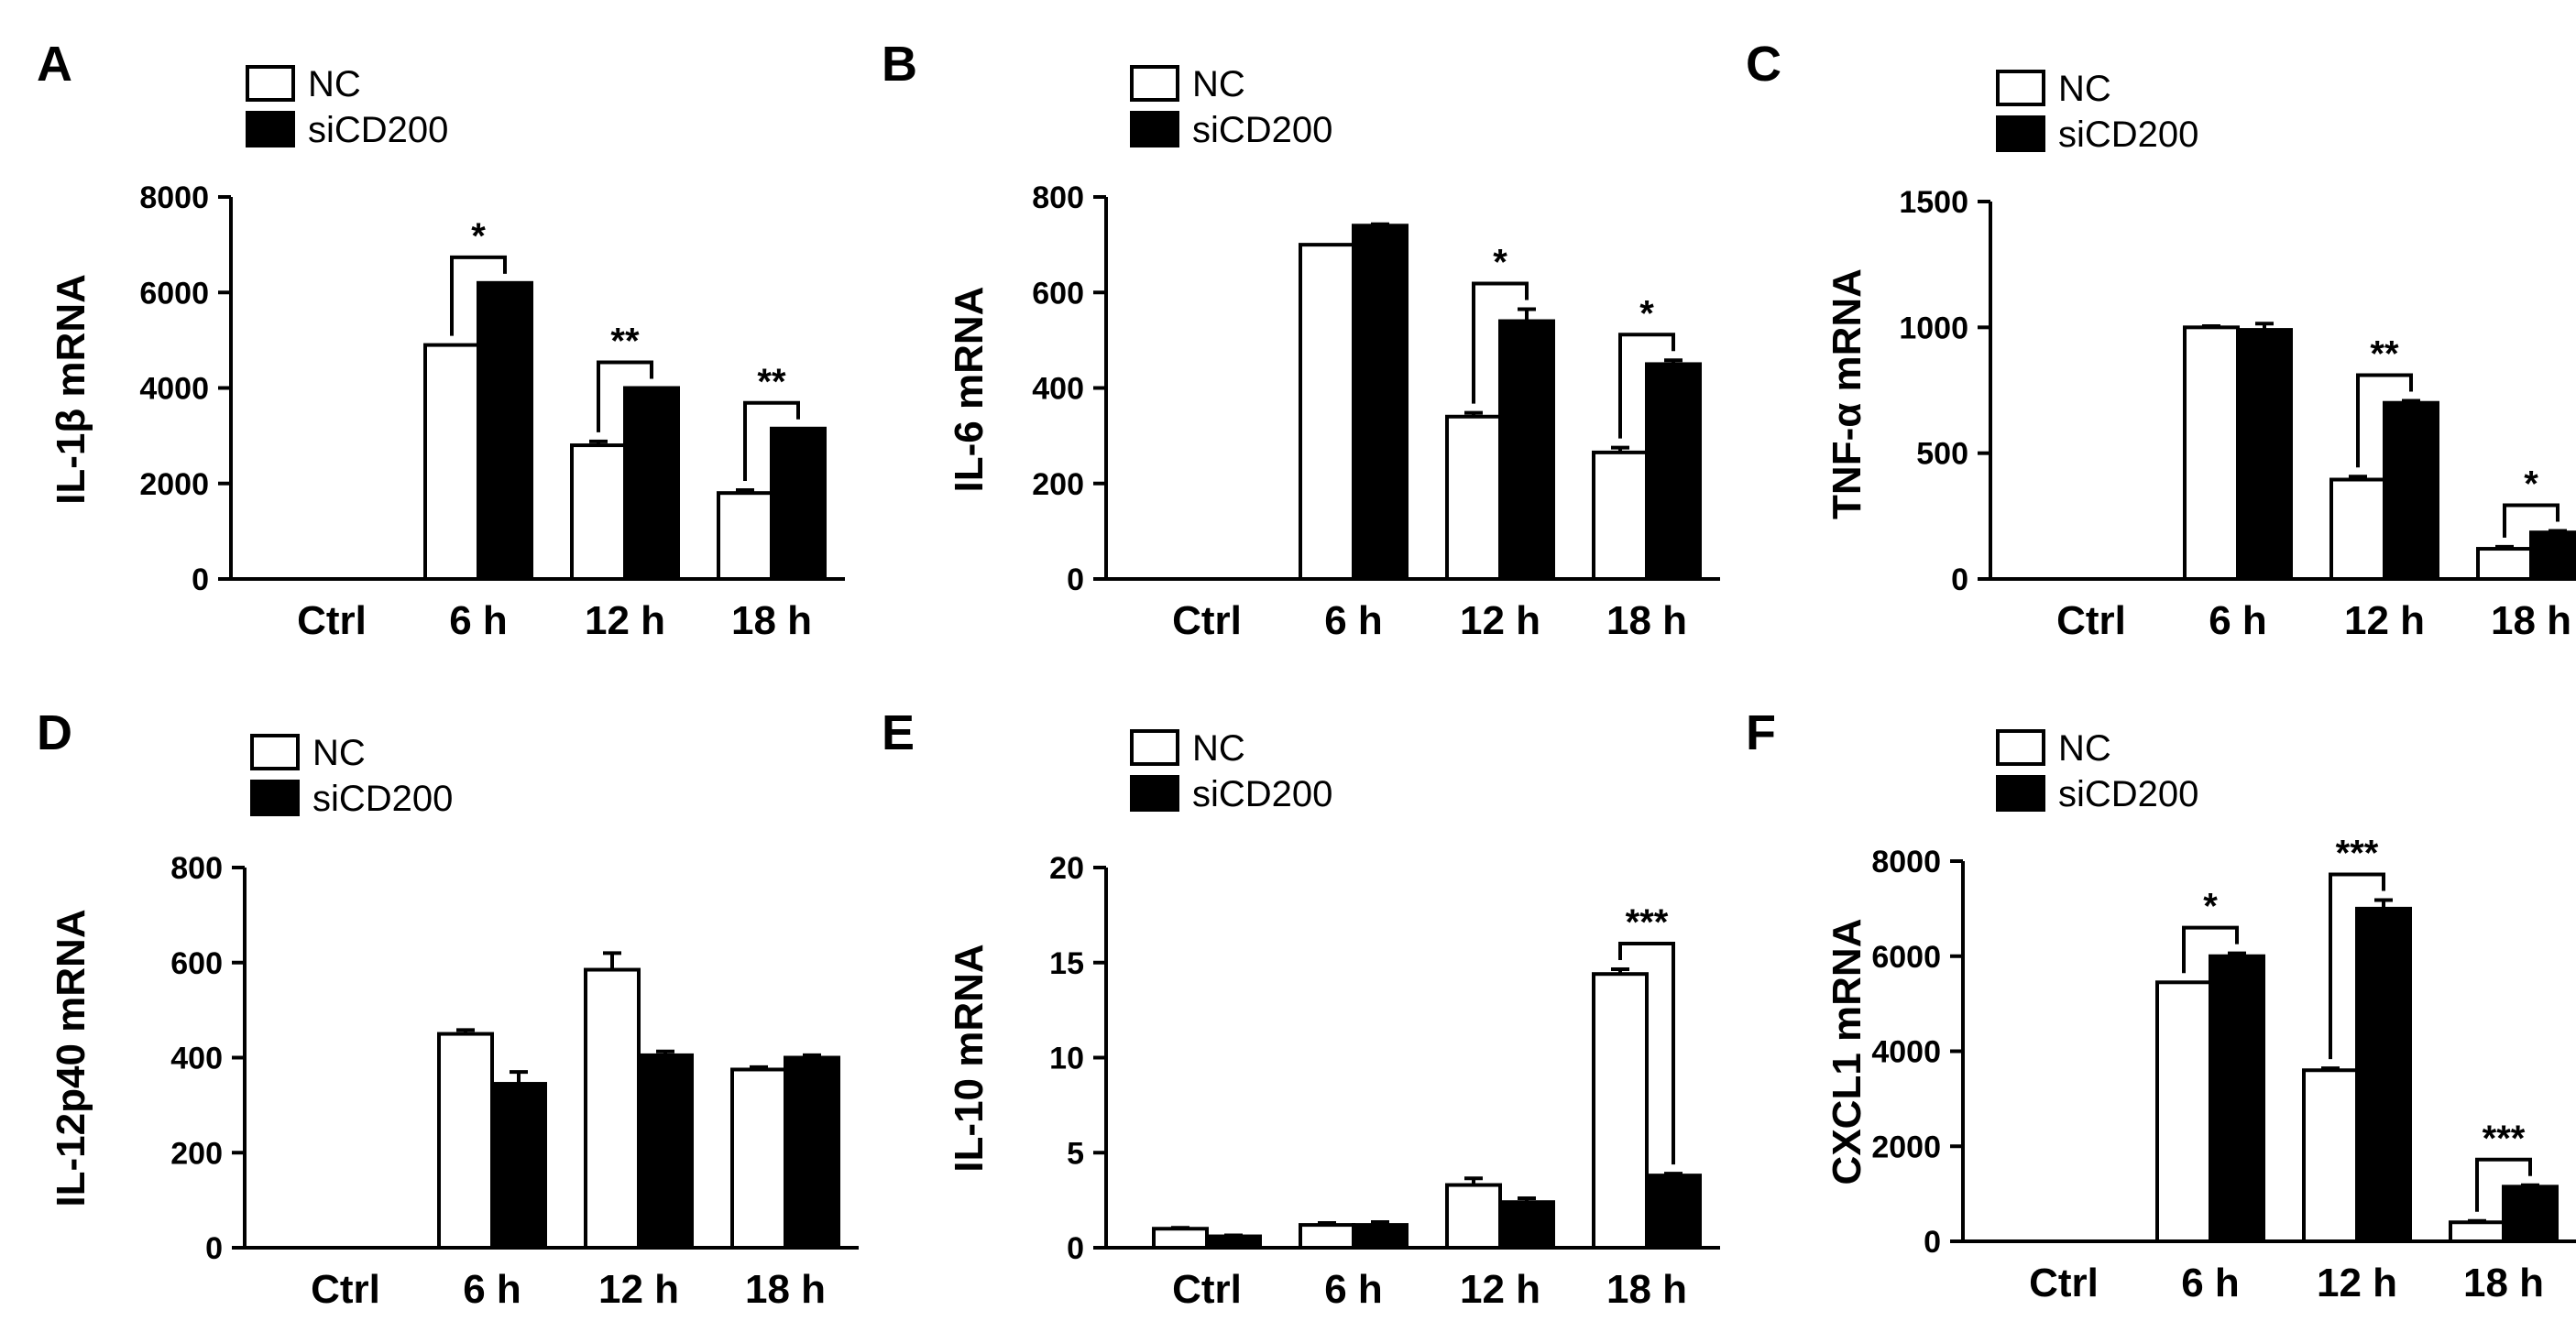 Image resolution: width=2576 pixels, height=1343 pixels. I want to click on y-axis-title: IL-10 mRNA, so click(969, 1058).